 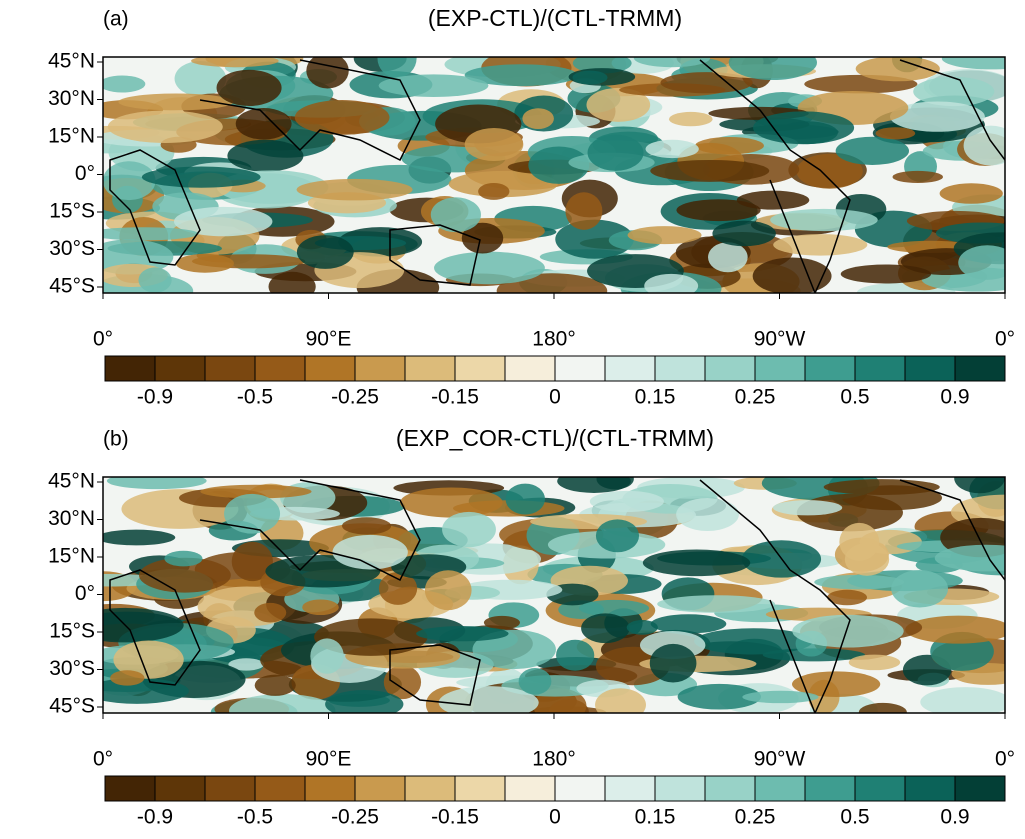 I want to click on lon-label: 90°W, so click(x=780, y=339).